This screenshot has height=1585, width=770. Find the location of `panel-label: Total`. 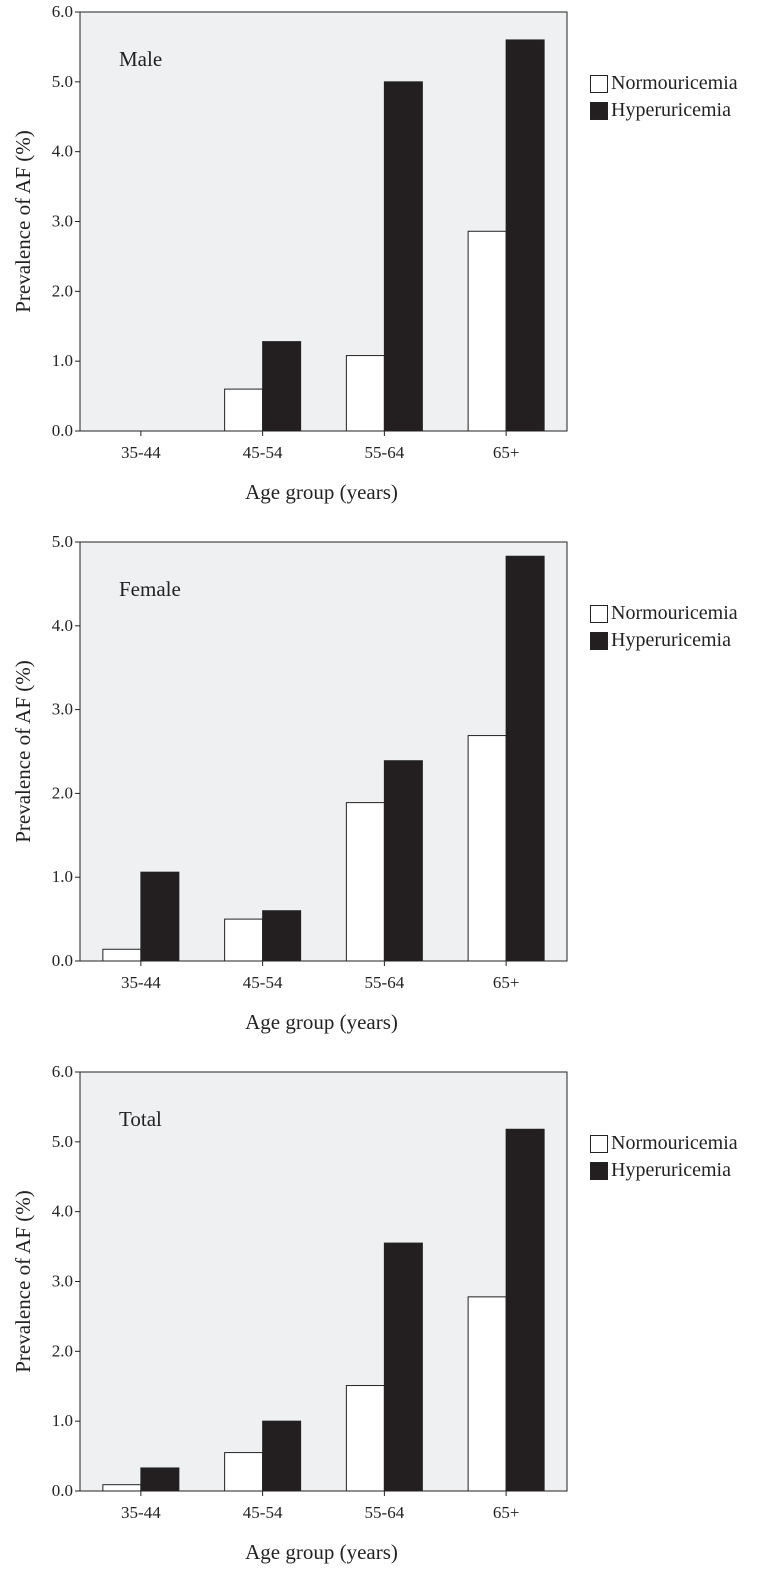

panel-label: Total is located at coordinates (140, 1119).